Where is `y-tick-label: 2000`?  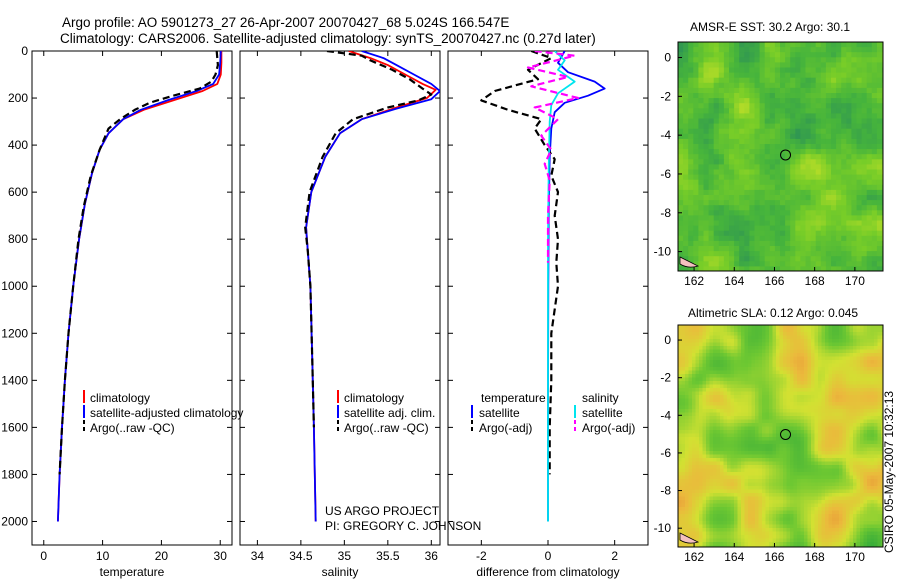 y-tick-label: 2000 is located at coordinates (14, 521).